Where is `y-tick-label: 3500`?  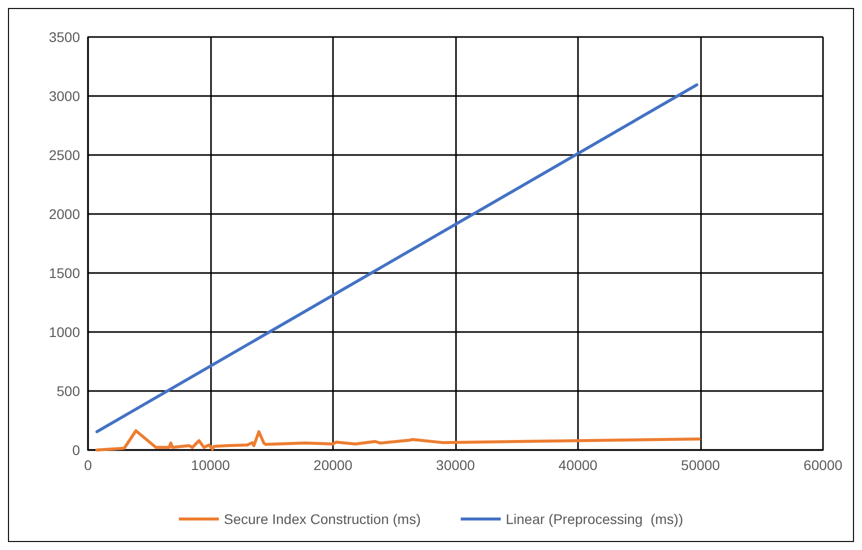
y-tick-label: 3500 is located at coordinates (64, 37).